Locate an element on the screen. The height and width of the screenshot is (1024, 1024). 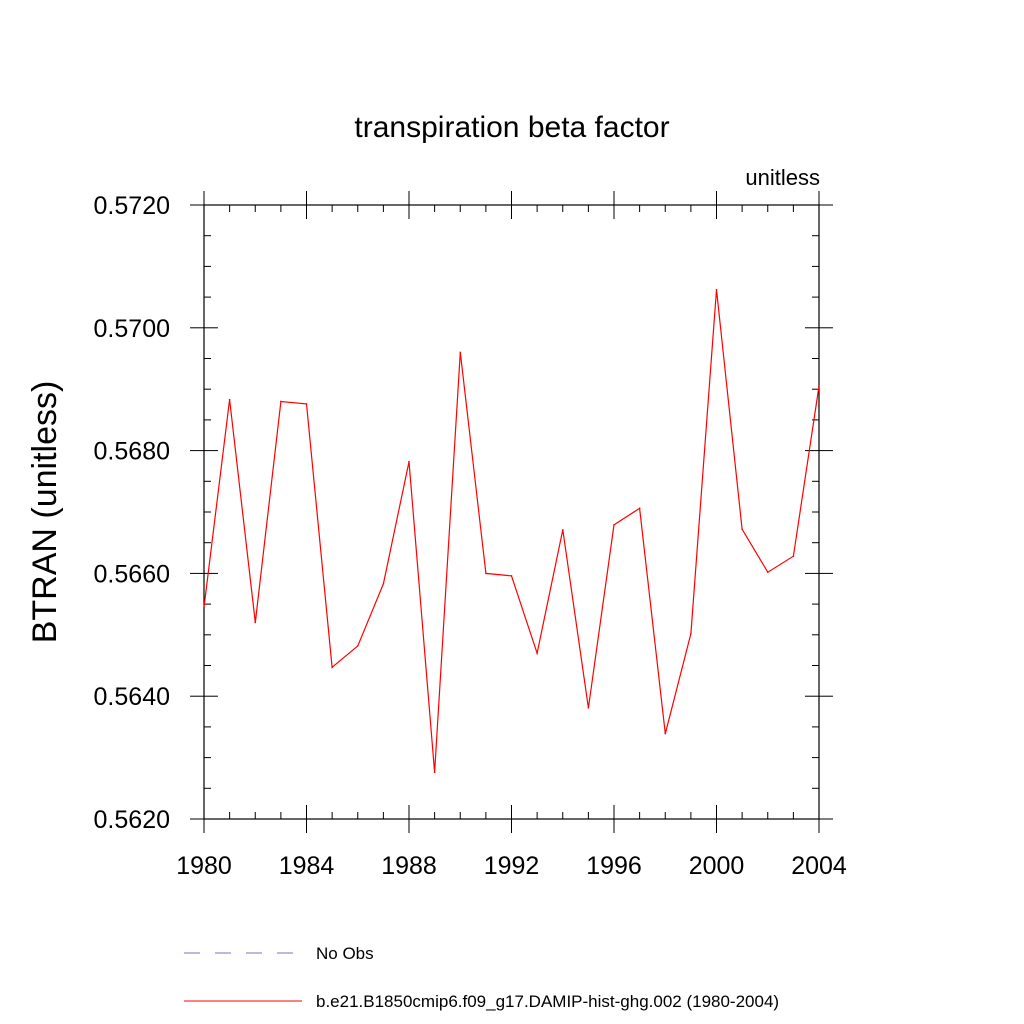
y-tick-label: 0.5700 is located at coordinates (132, 329).